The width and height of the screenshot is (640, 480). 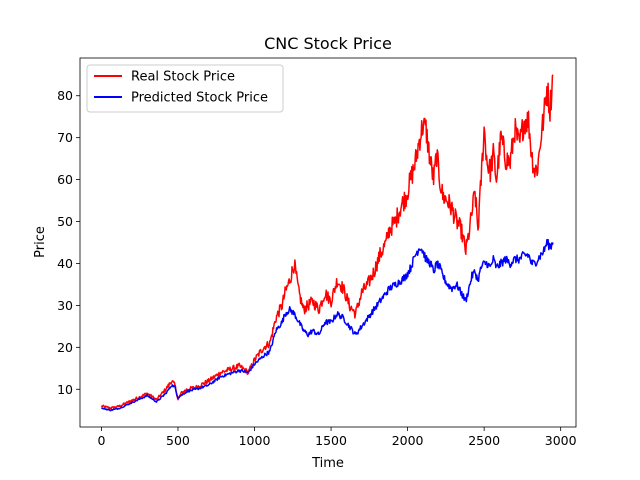 I want to click on y-axis: 10 20 30 40 50 60 70 80, so click(x=68, y=242).